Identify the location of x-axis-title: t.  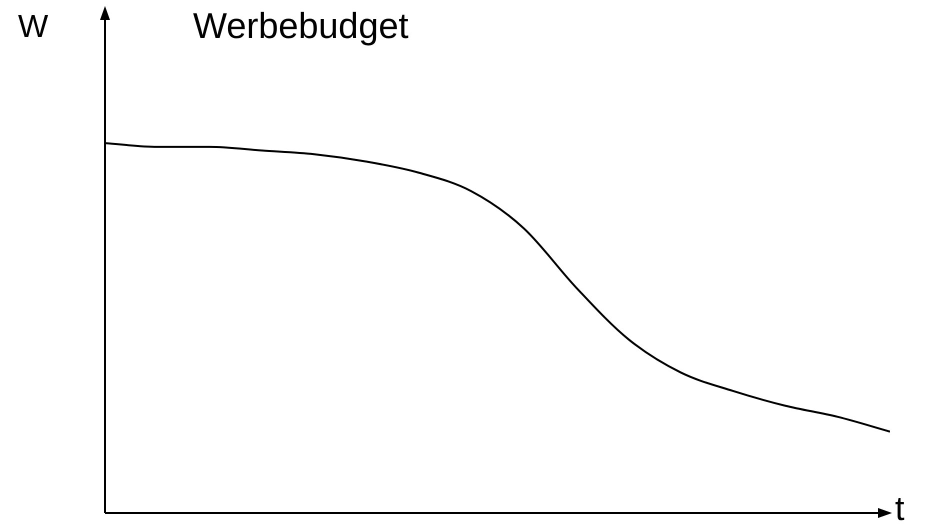
(899, 508).